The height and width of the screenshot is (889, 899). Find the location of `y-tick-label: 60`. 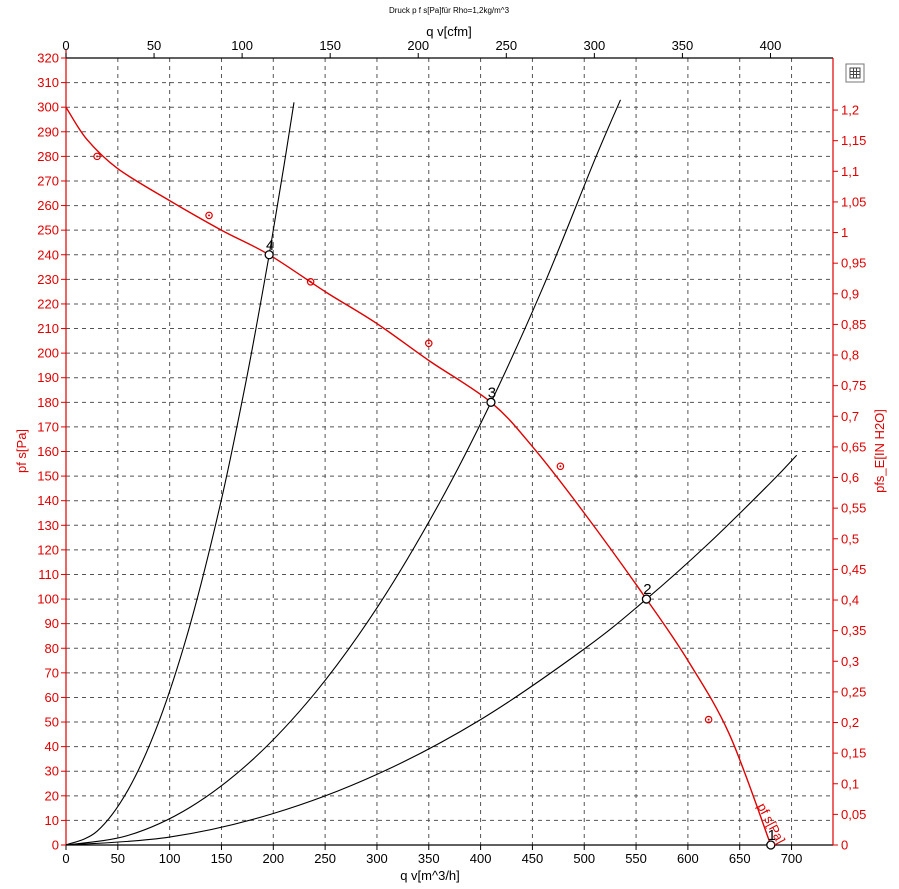

y-tick-label: 60 is located at coordinates (52, 697).